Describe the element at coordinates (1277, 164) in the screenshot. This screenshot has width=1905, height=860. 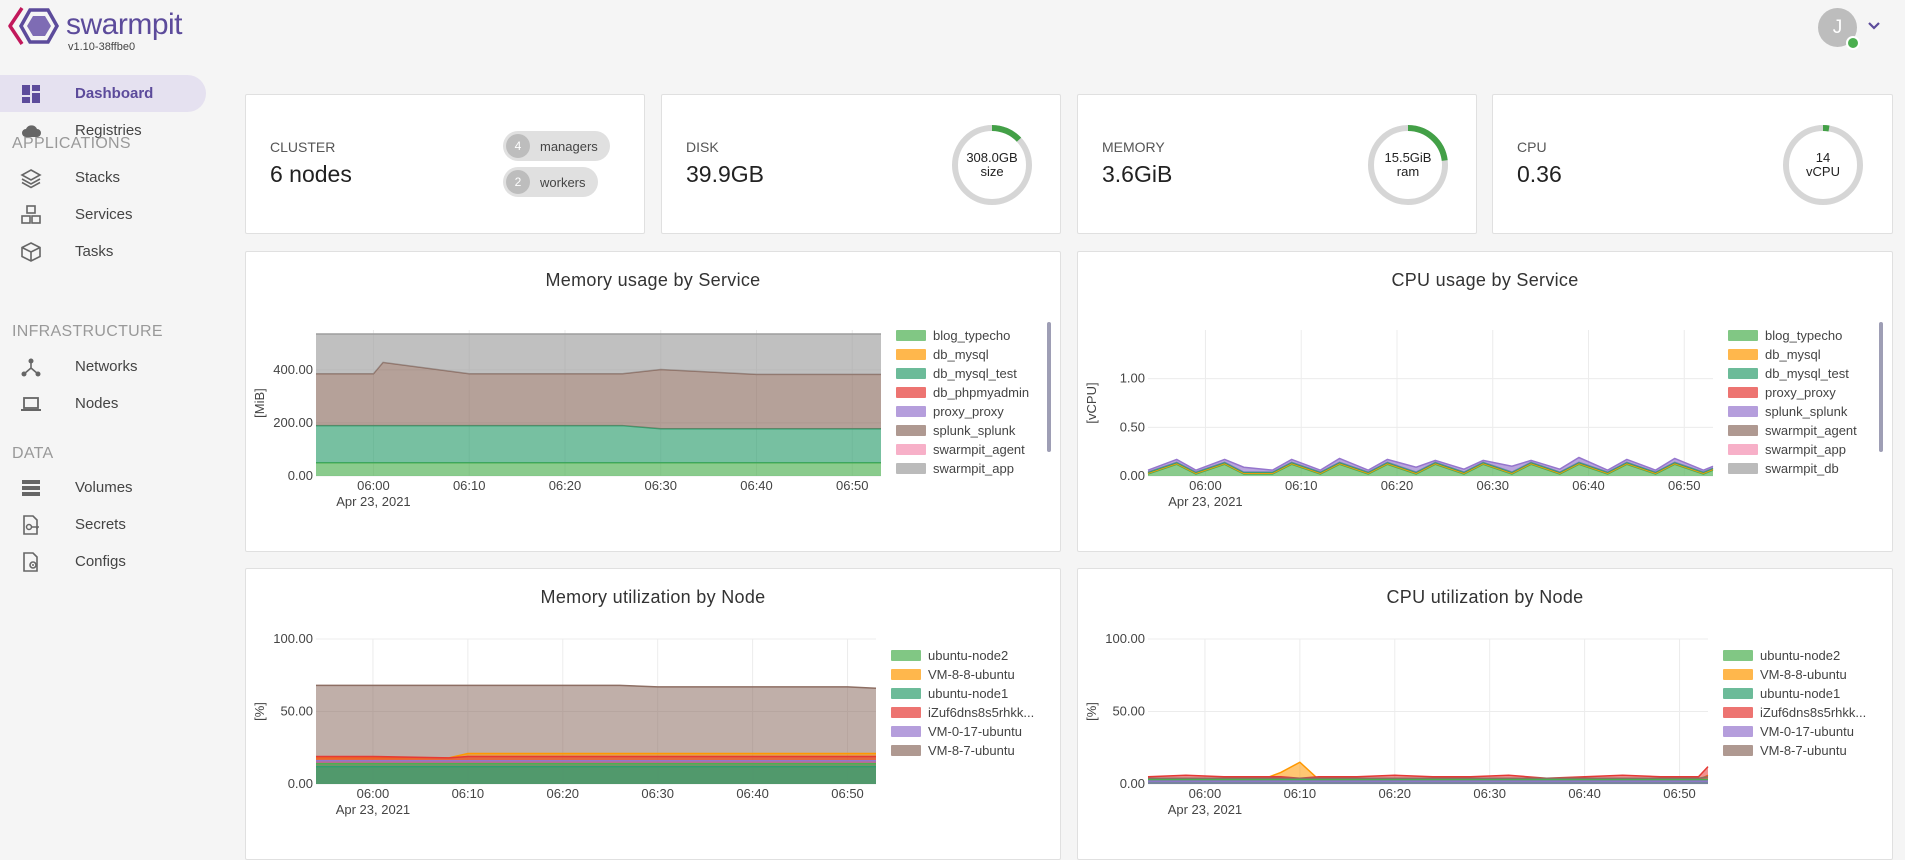
I see `memory-card: MEMORY 3.6GiB 15.5GiB ram` at that location.